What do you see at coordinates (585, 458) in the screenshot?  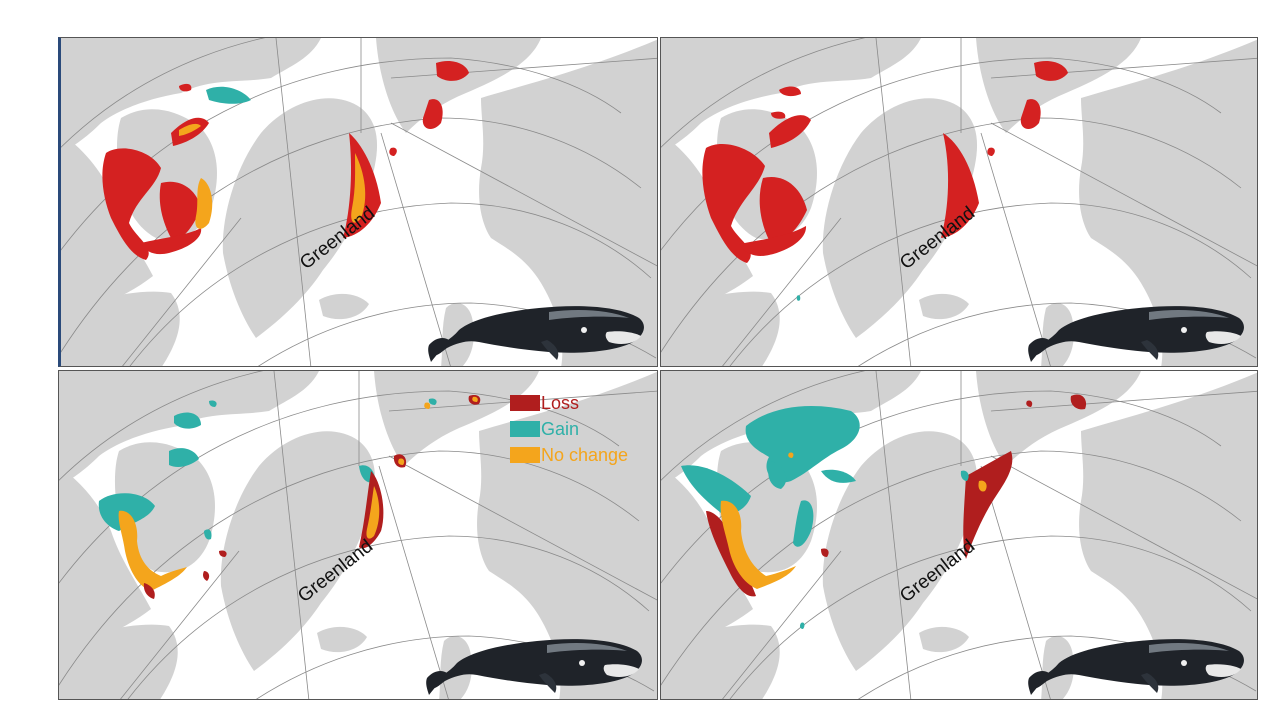 I see `legend-item-no-change: No change` at bounding box center [585, 458].